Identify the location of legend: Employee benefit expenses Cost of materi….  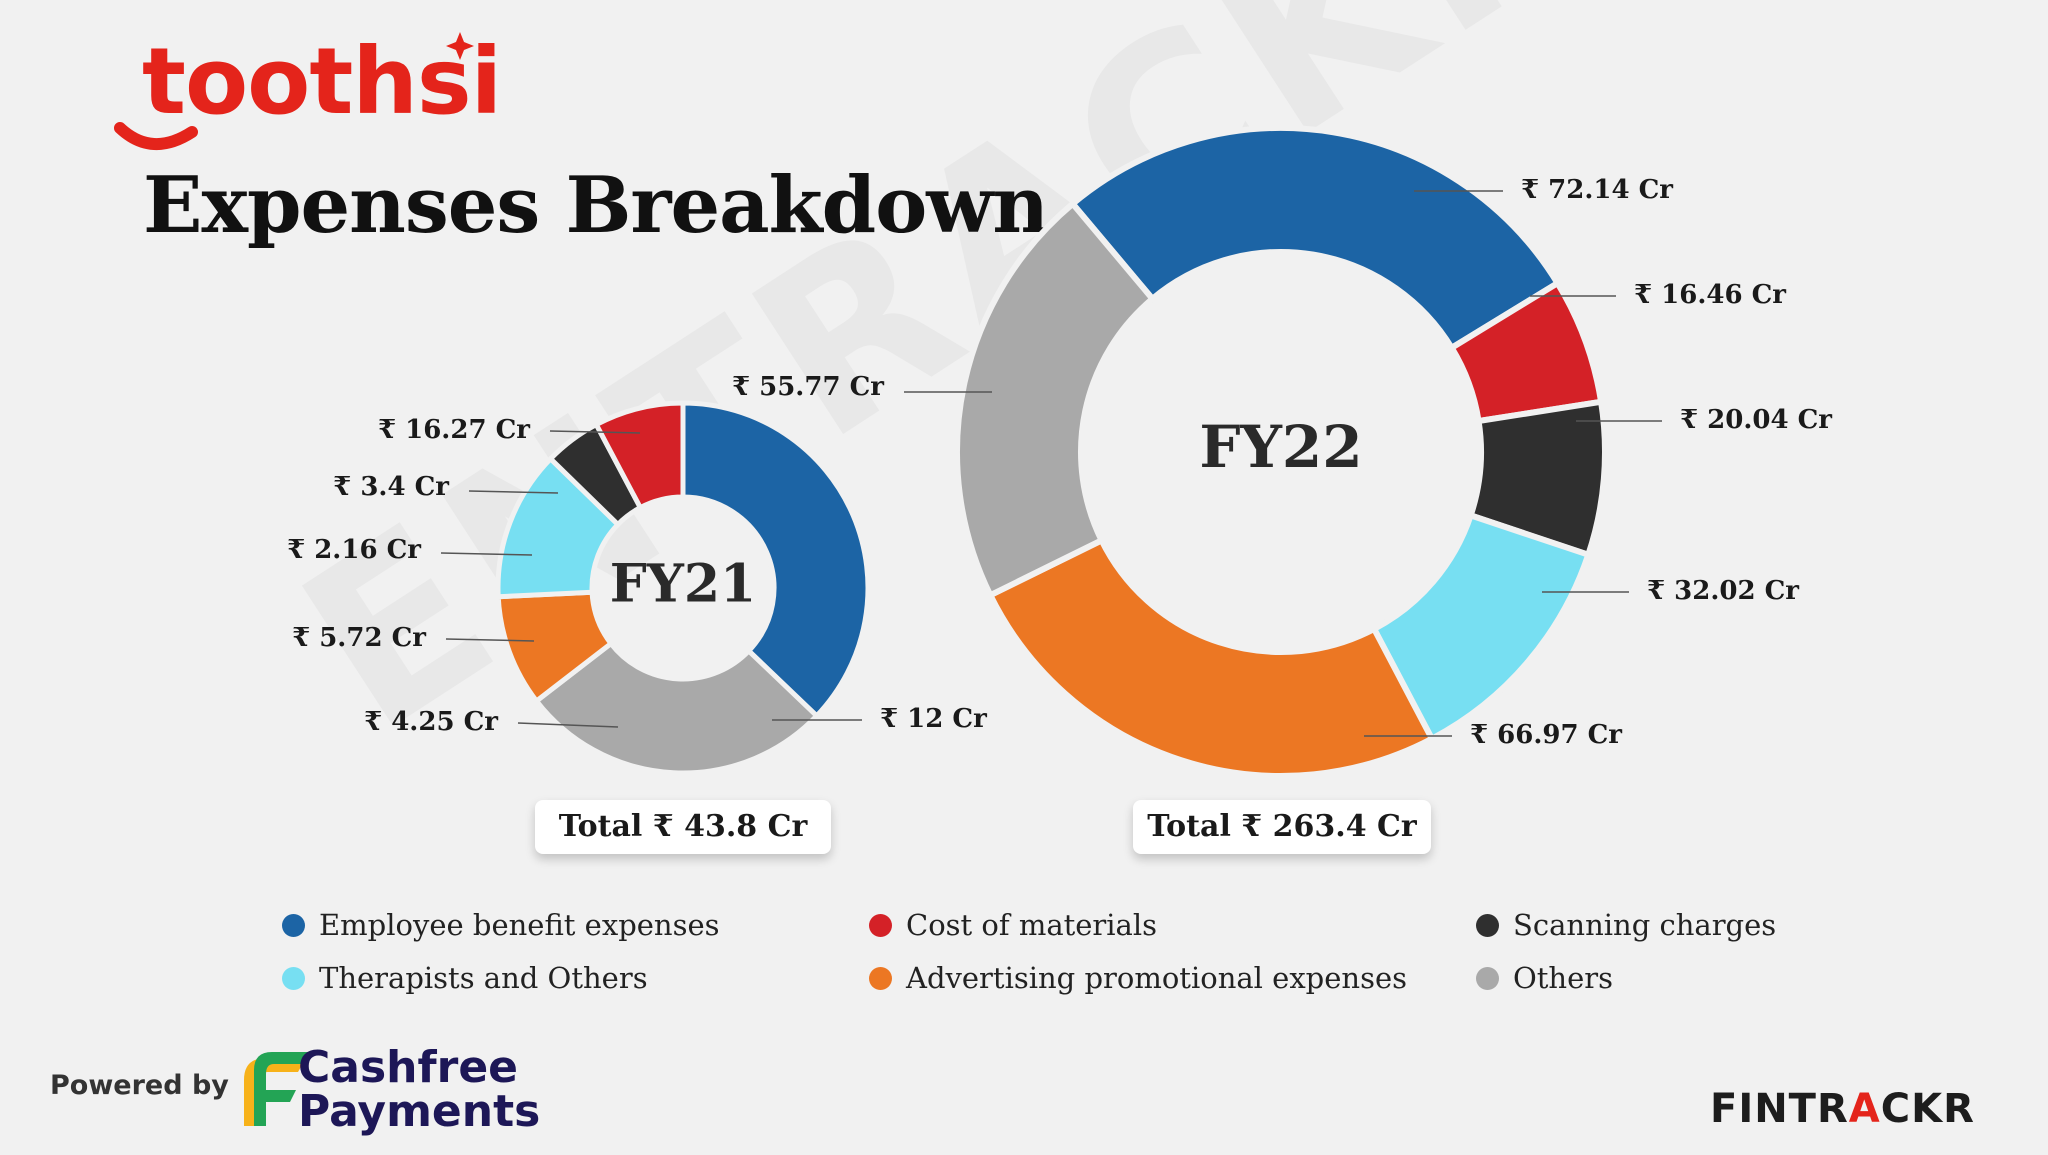
(1102, 963).